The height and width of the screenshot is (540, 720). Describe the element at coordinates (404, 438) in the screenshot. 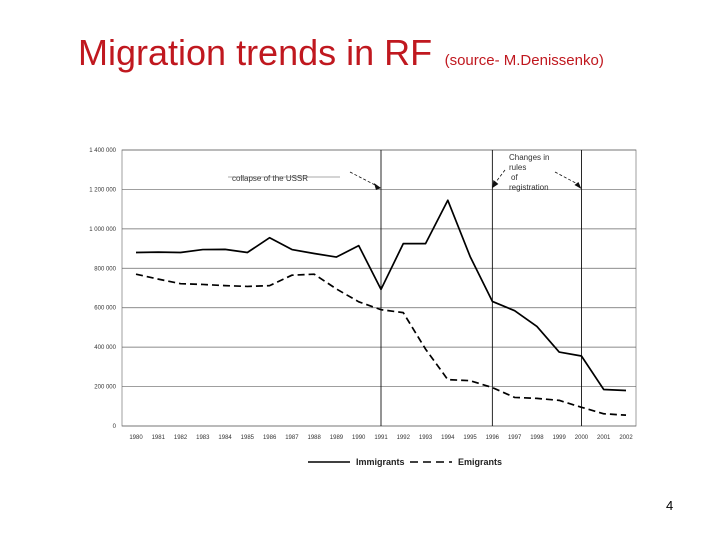

I see `x-tick-label: 1992` at that location.